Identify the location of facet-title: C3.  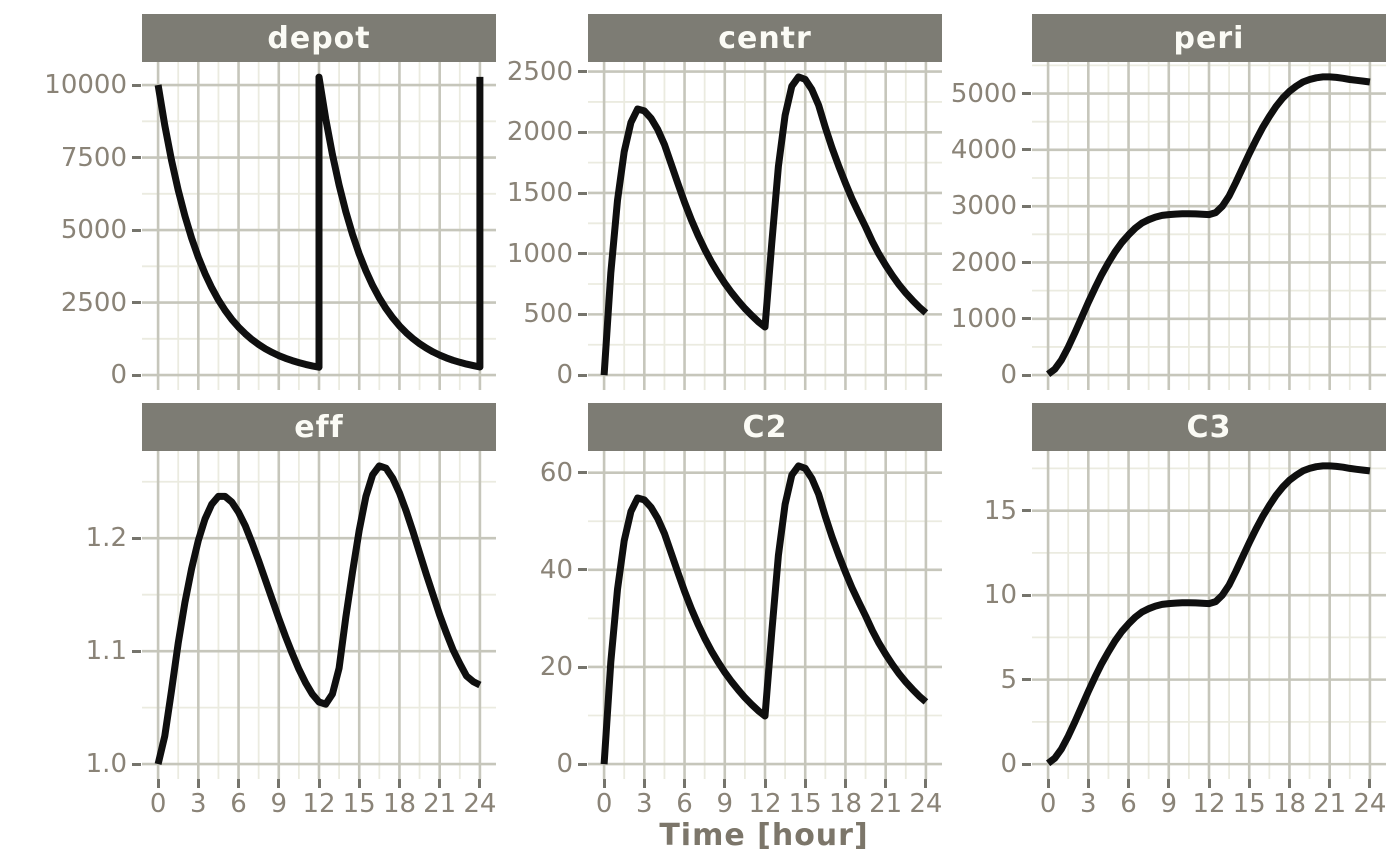
(1209, 427).